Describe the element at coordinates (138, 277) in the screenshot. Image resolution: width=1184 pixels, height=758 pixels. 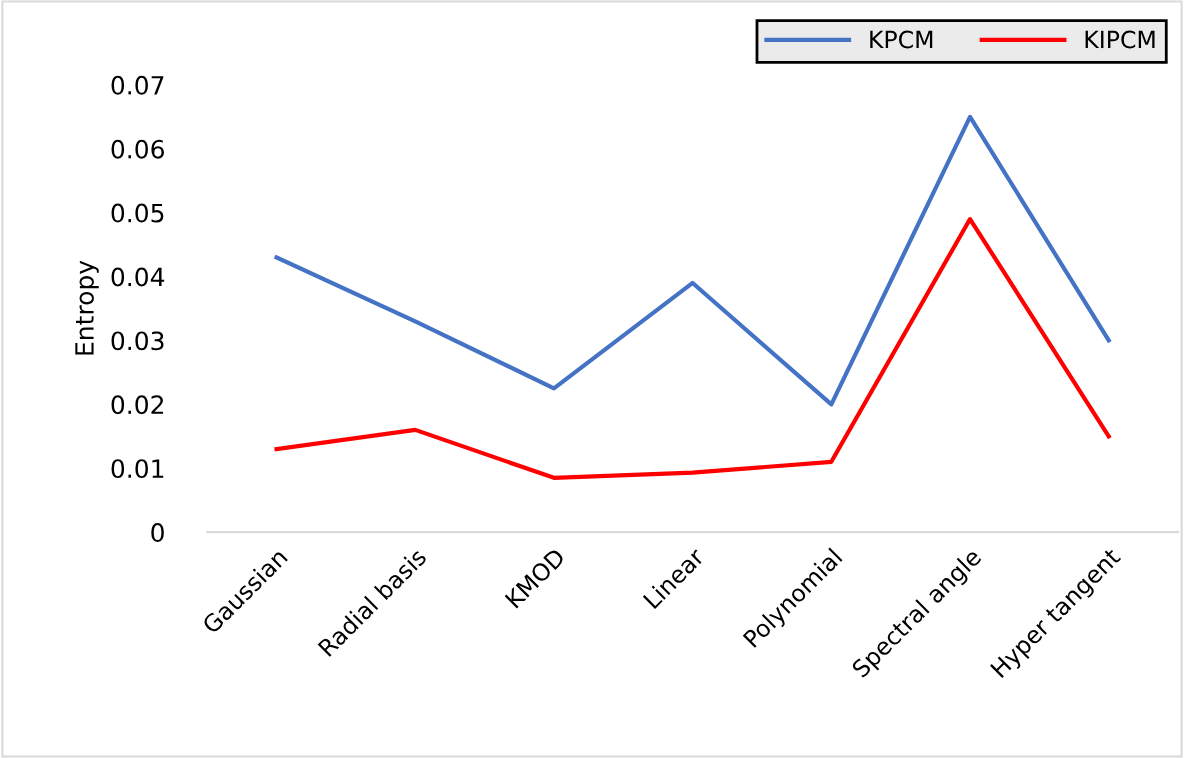
I see `y-tick-label: 0.04` at that location.